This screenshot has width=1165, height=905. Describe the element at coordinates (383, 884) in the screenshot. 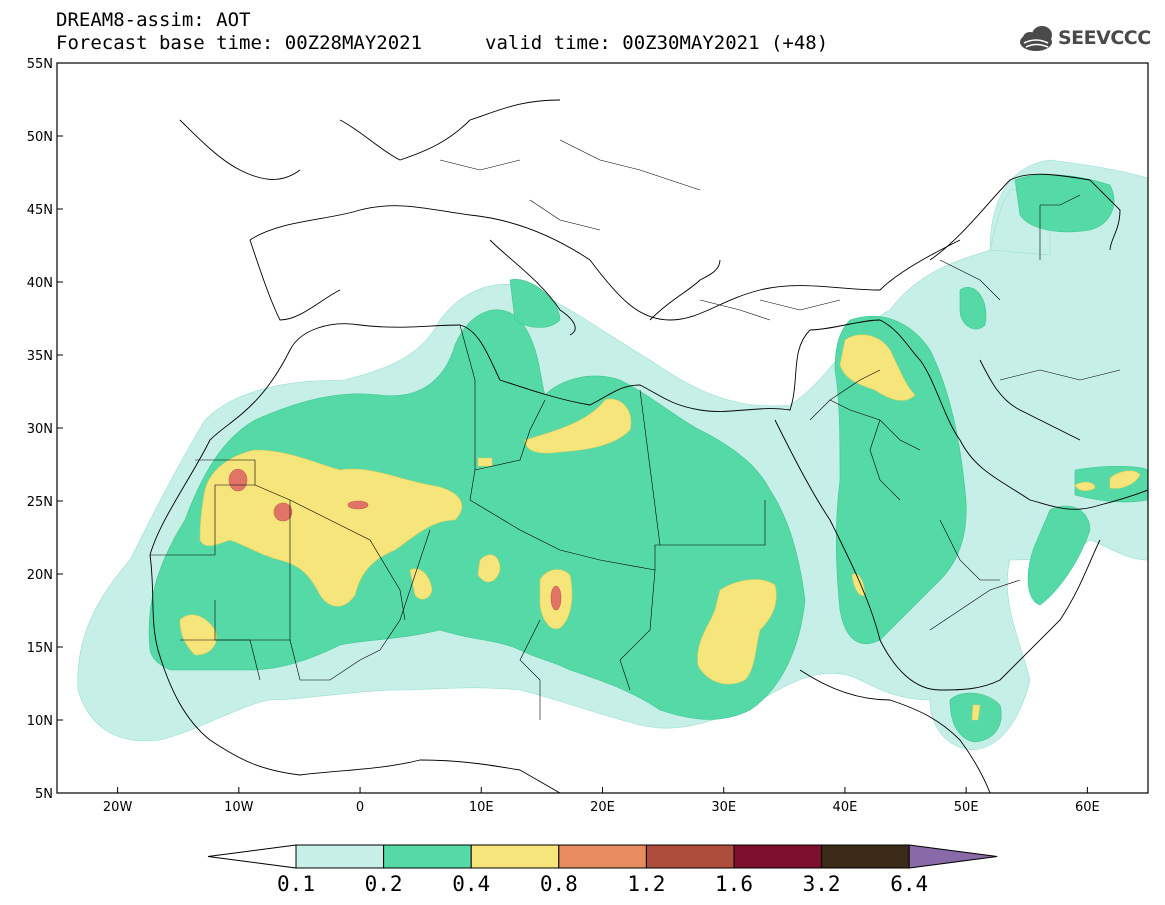

I see `colorbar-label: 0.2` at that location.